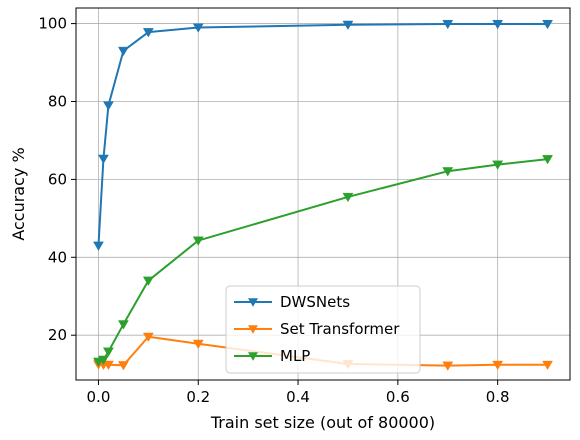 This screenshot has height=440, width=580. Describe the element at coordinates (322, 422) in the screenshot. I see `x-axis-label: Train set size (out of 80000)` at that location.